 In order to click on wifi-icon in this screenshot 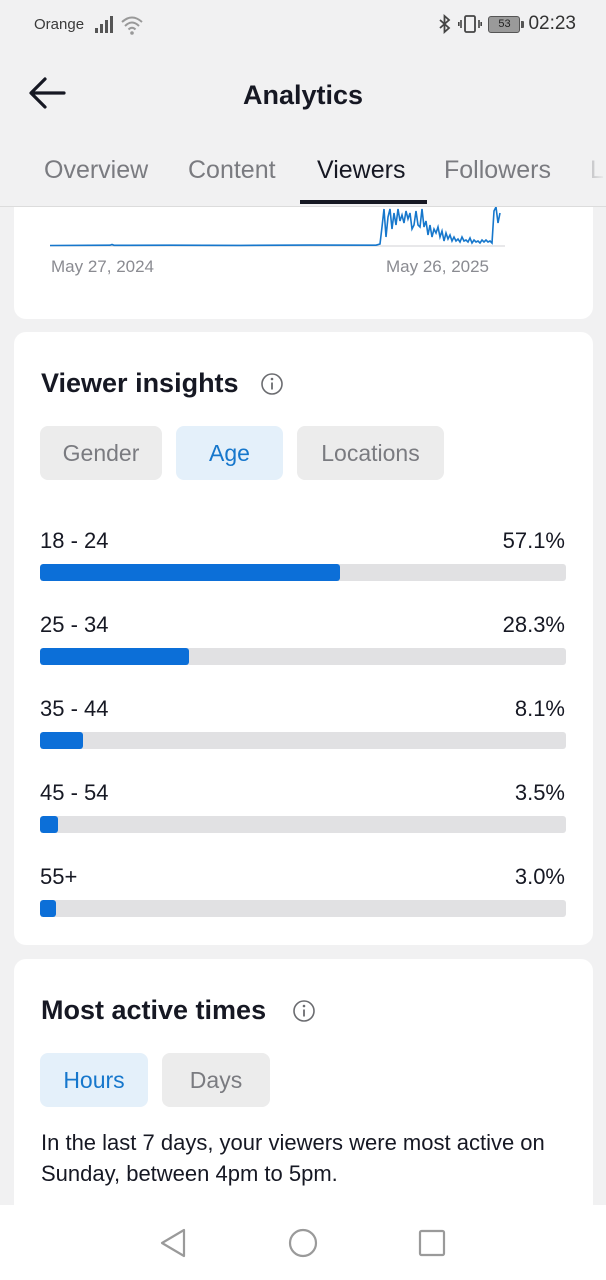, I will do `click(132, 25)`.